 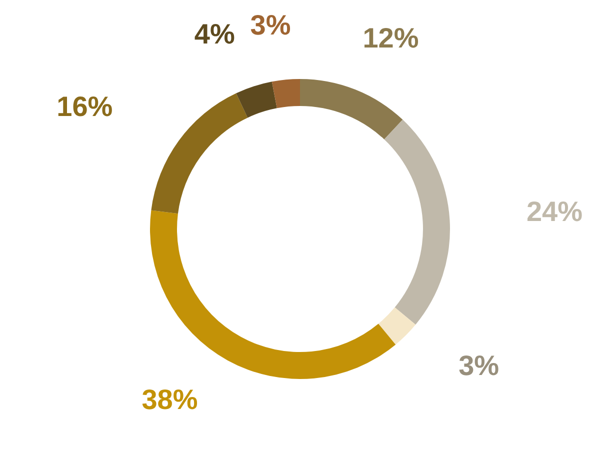 What do you see at coordinates (554, 211) in the screenshot?
I see `data-label: 24%` at bounding box center [554, 211].